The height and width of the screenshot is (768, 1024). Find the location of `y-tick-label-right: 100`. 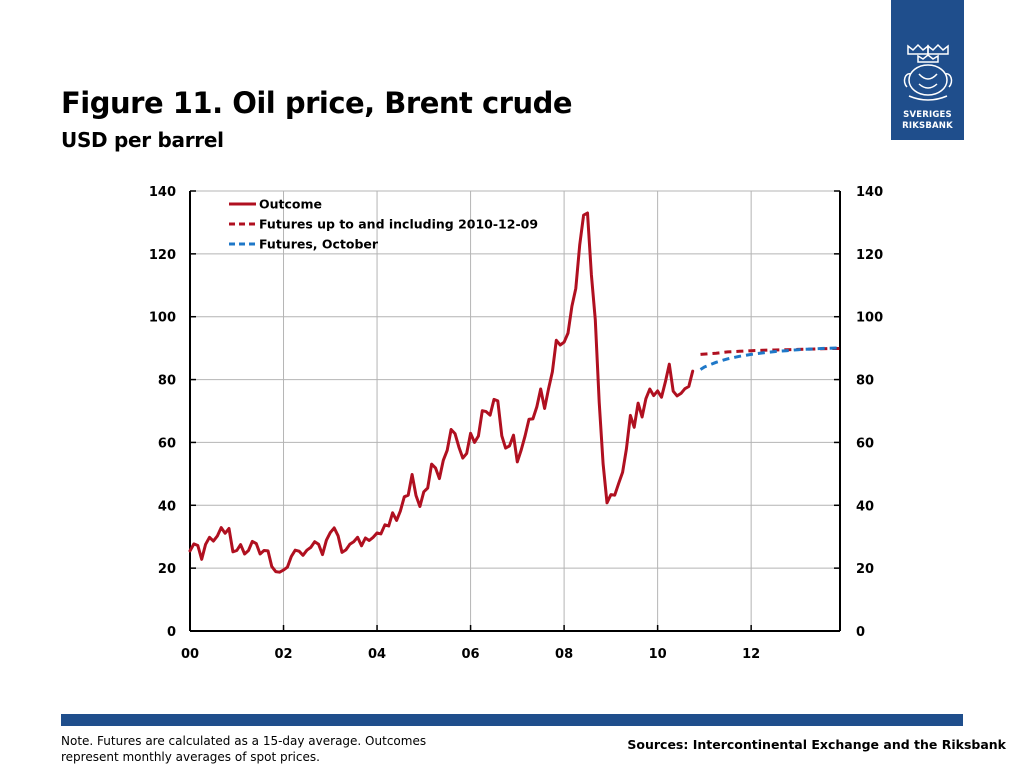

y-tick-label-right: 100 is located at coordinates (869, 318).